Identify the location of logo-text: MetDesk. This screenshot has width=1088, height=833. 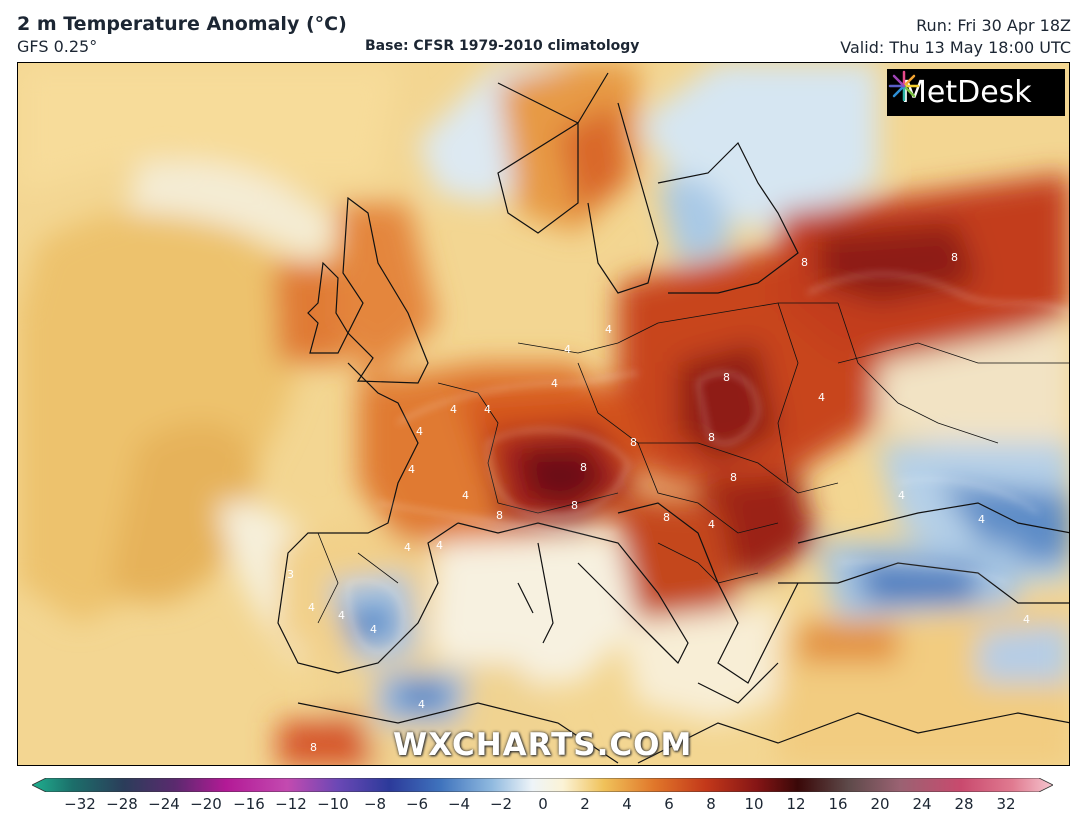
(966, 92).